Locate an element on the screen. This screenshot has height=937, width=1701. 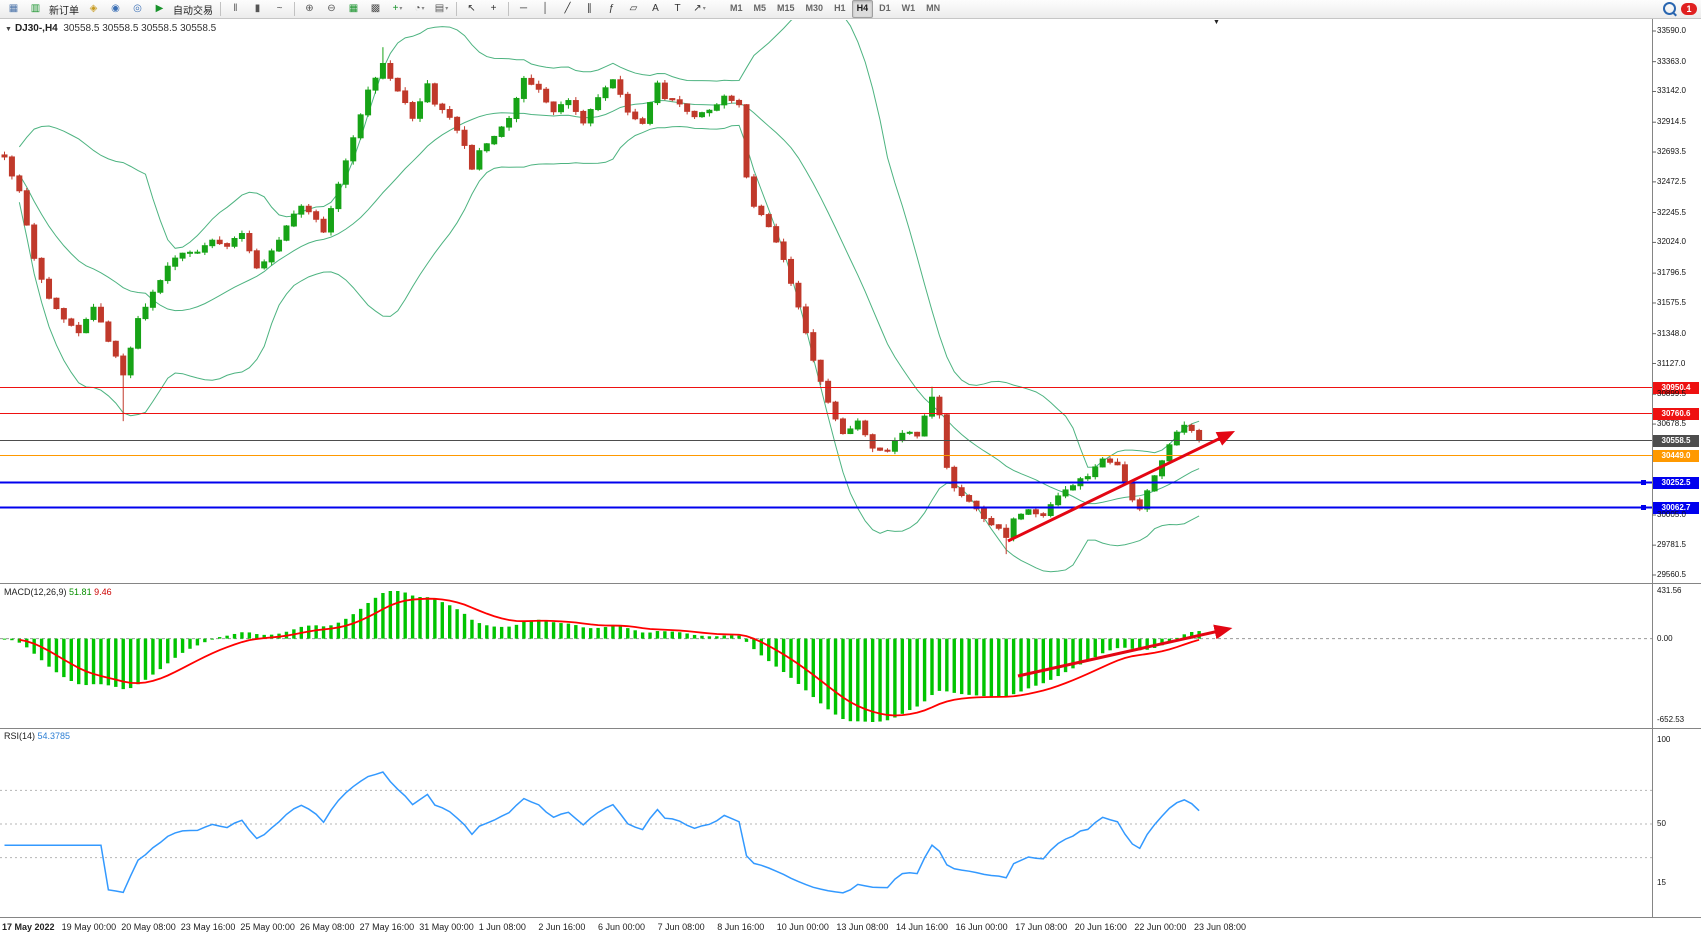
cascade-windows-icon: ▩ is located at coordinates (375, 9).